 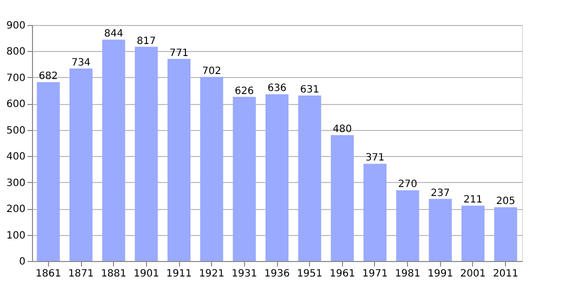 I want to click on x-tick-label: 1911, so click(x=179, y=274).